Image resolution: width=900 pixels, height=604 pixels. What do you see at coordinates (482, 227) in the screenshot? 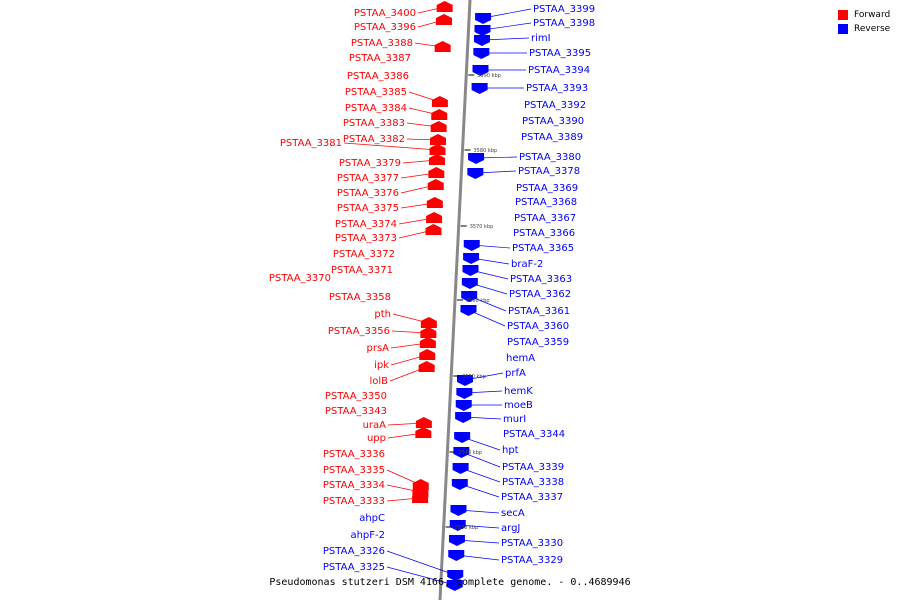
I see `tick-label: 3570 kbp` at bounding box center [482, 227].